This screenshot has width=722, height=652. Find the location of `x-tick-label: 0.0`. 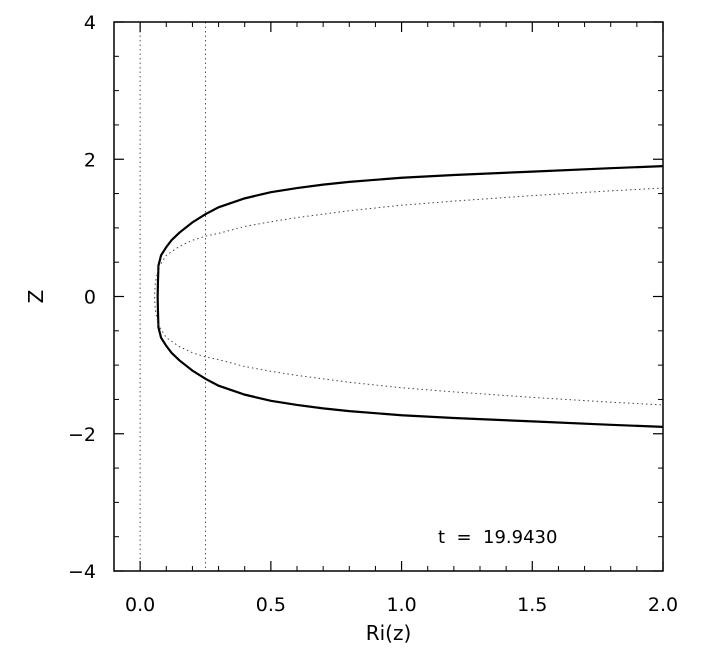

x-tick-label: 0.0 is located at coordinates (140, 605).